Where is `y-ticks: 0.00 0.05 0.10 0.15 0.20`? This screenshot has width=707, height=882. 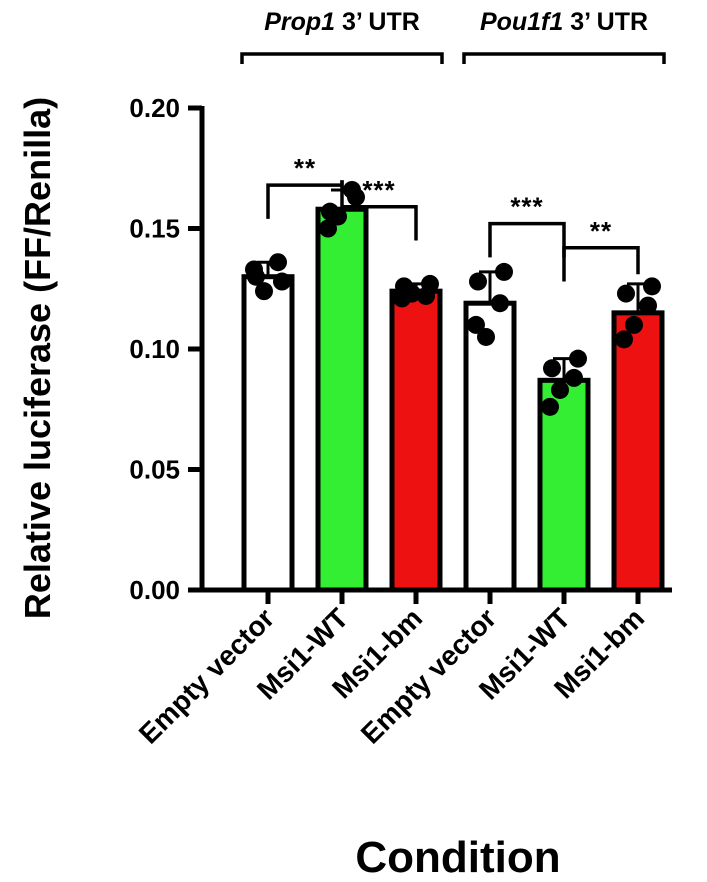
y-ticks: 0.00 0.05 0.10 0.15 0.20 is located at coordinates (165, 349).